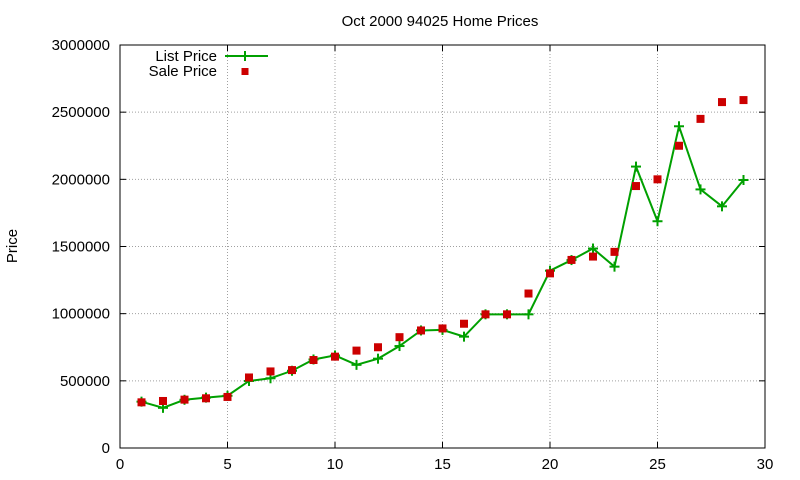 This screenshot has height=480, width=800. What do you see at coordinates (85, 381) in the screenshot?
I see `y-tick-label: 500000` at bounding box center [85, 381].